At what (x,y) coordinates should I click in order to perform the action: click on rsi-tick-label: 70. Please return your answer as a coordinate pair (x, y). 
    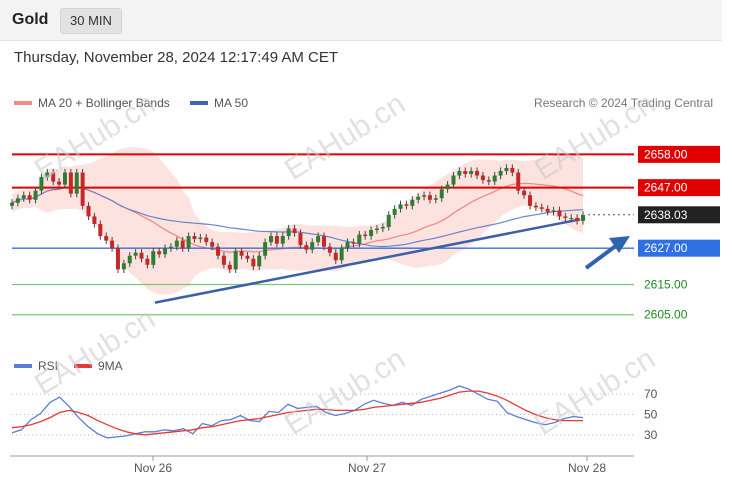
    Looking at the image, I should click on (651, 394).